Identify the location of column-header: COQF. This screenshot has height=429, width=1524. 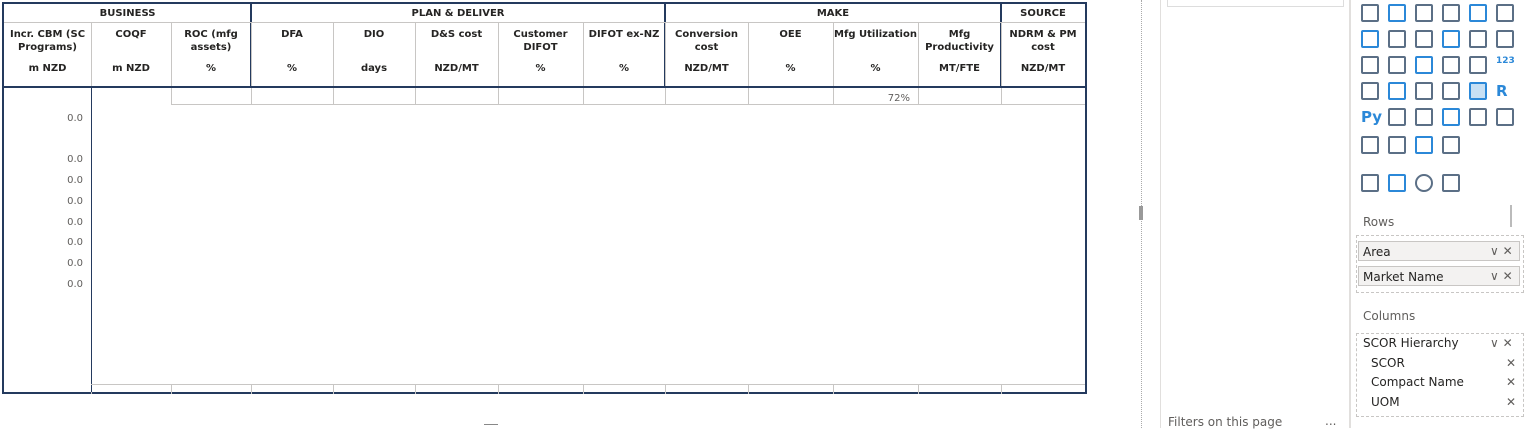
(131, 34).